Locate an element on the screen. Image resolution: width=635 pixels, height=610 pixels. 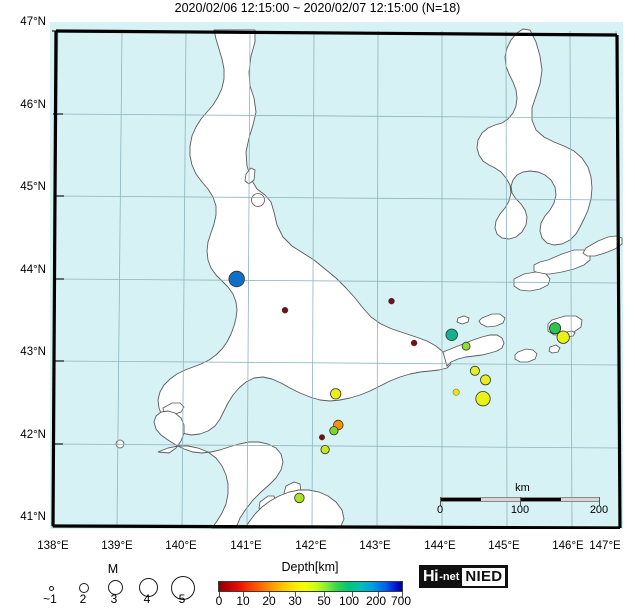
x-tick-147e: 147°E is located at coordinates (605, 546).